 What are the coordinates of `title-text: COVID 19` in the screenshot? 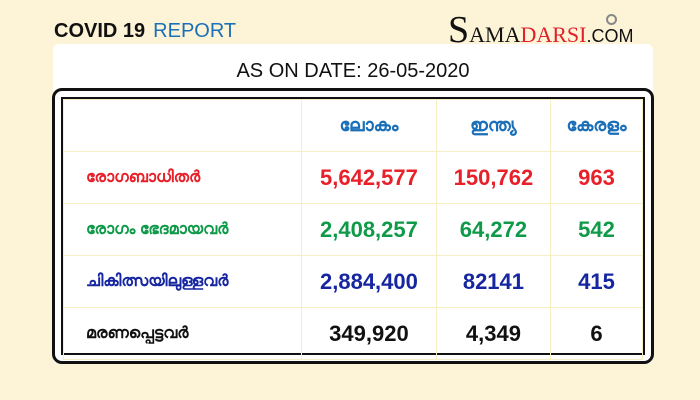 It's located at (100, 31).